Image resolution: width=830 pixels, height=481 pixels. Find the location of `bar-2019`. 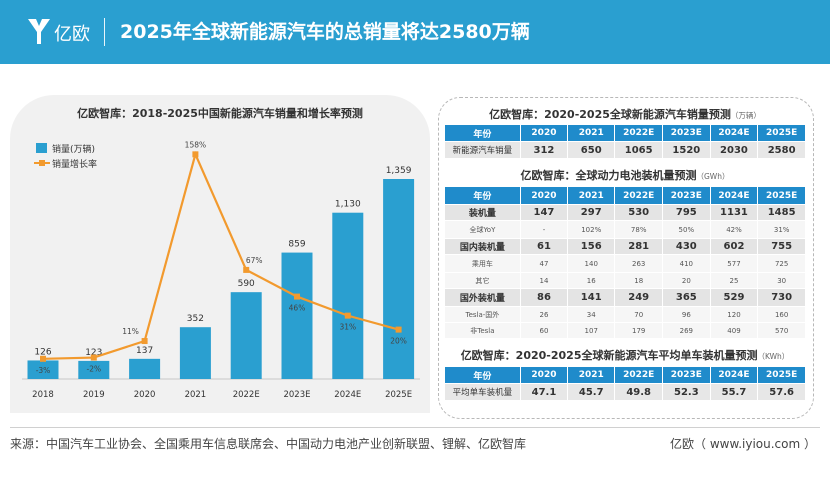

bar-2019 is located at coordinates (94, 369).